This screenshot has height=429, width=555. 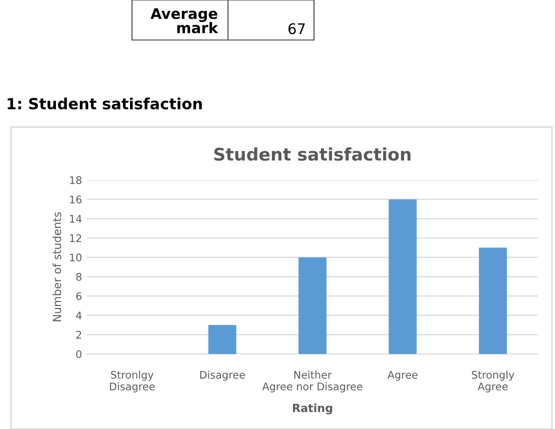 I want to click on x-tick-label: Strongly Agree, so click(x=493, y=381).